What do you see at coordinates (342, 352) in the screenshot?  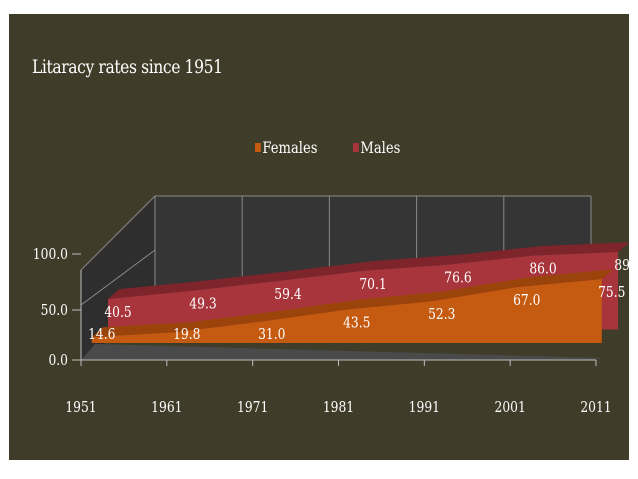 I see `floor` at bounding box center [342, 352].